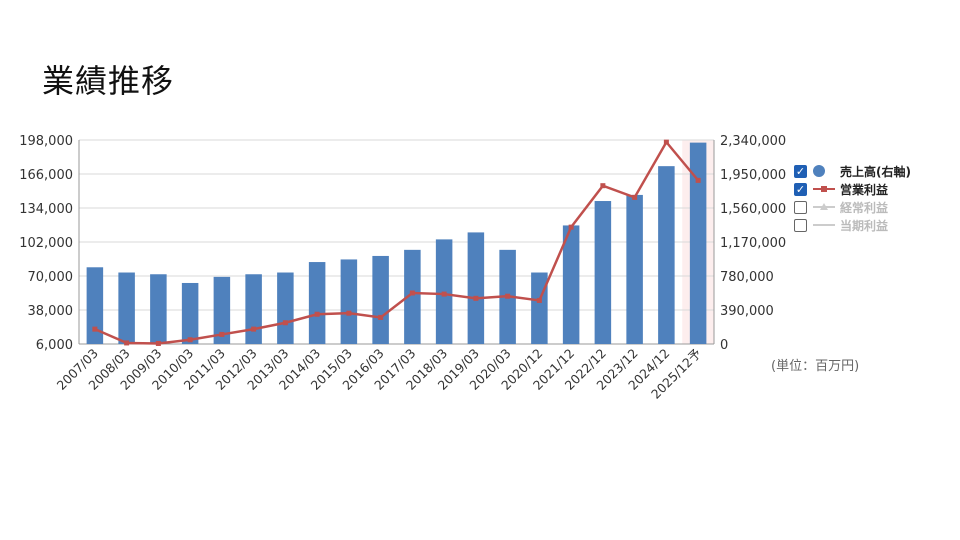 The height and width of the screenshot is (540, 960). I want to click on sales-checkbox: ✓, so click(800, 171).